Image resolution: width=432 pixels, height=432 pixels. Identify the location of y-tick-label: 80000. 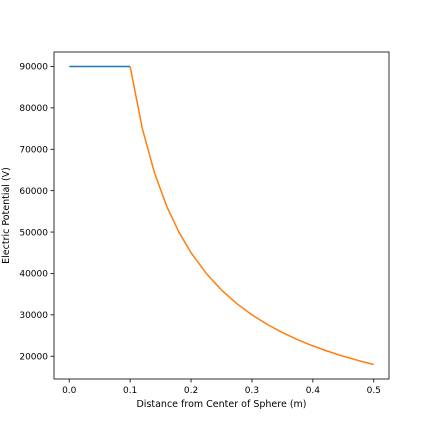
(33, 109).